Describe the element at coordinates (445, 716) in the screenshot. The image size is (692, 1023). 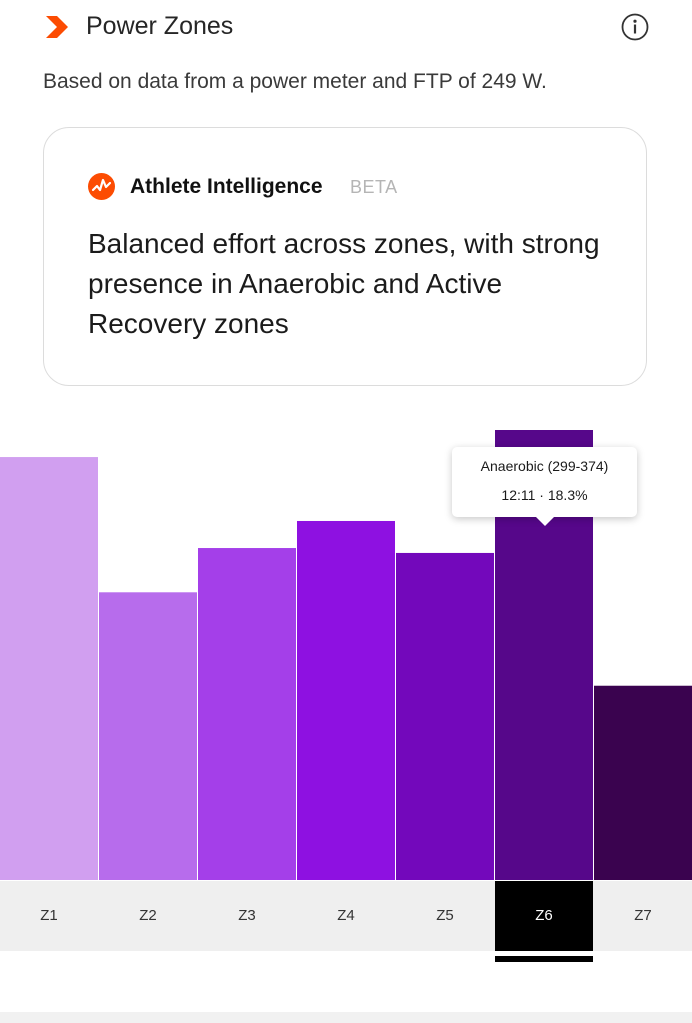
I see `bar-z5` at that location.